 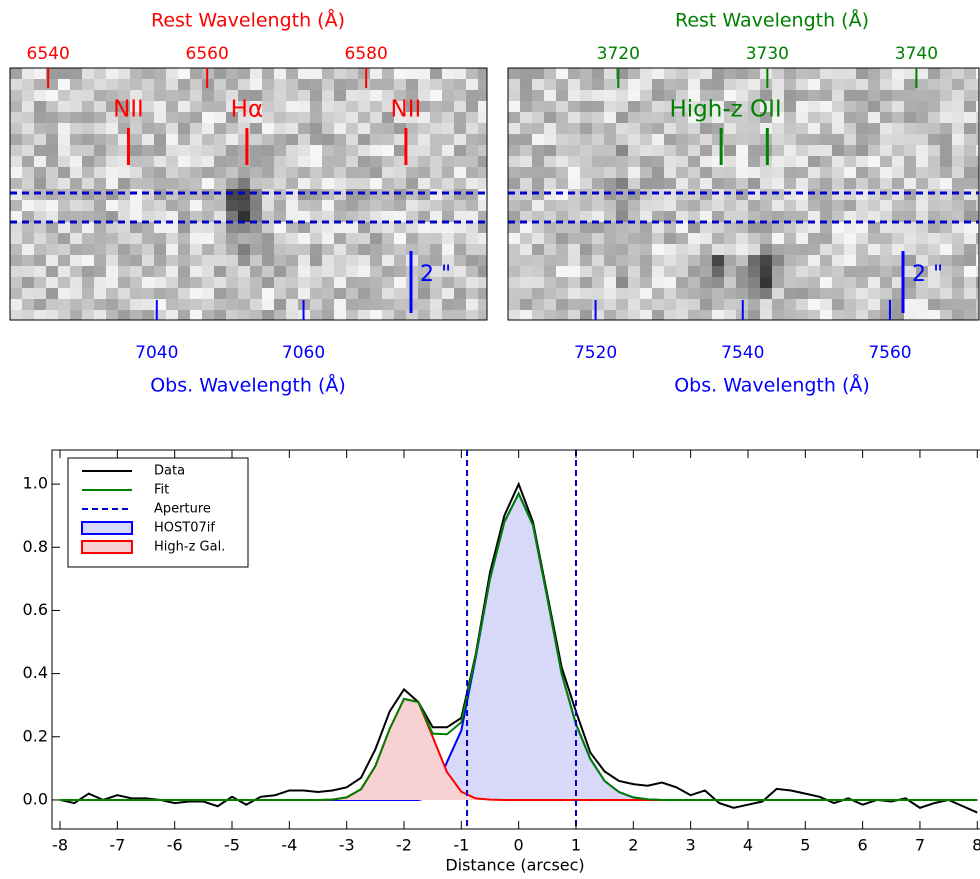 What do you see at coordinates (175, 845) in the screenshot?
I see `x-tick-label: -6` at bounding box center [175, 845].